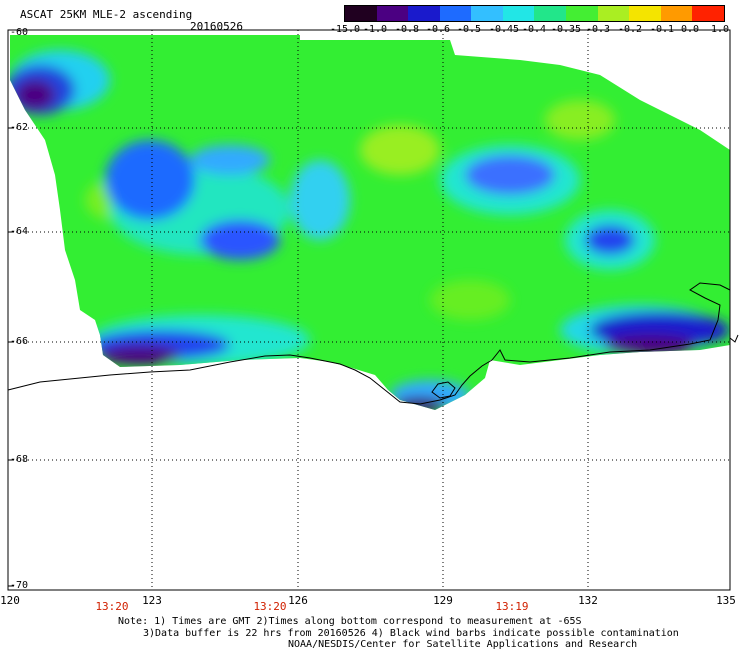 This screenshot has height=650, width=740. Describe the element at coordinates (298, 600) in the screenshot. I see `lon-label: 126` at that location.